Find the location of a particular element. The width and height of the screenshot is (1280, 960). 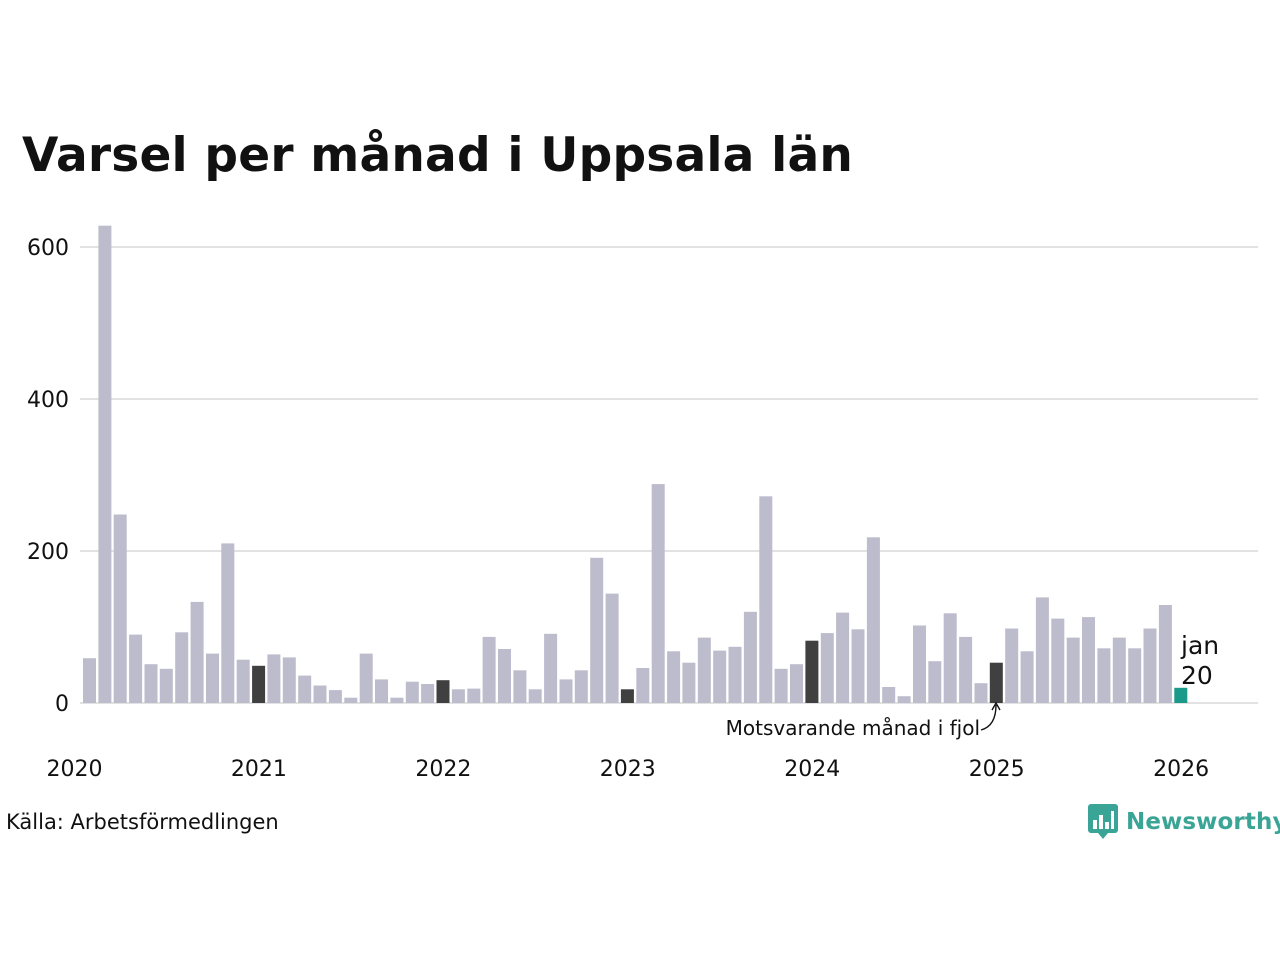

chart-title: Varsel per månad i Uppsala län is located at coordinates (438, 155).